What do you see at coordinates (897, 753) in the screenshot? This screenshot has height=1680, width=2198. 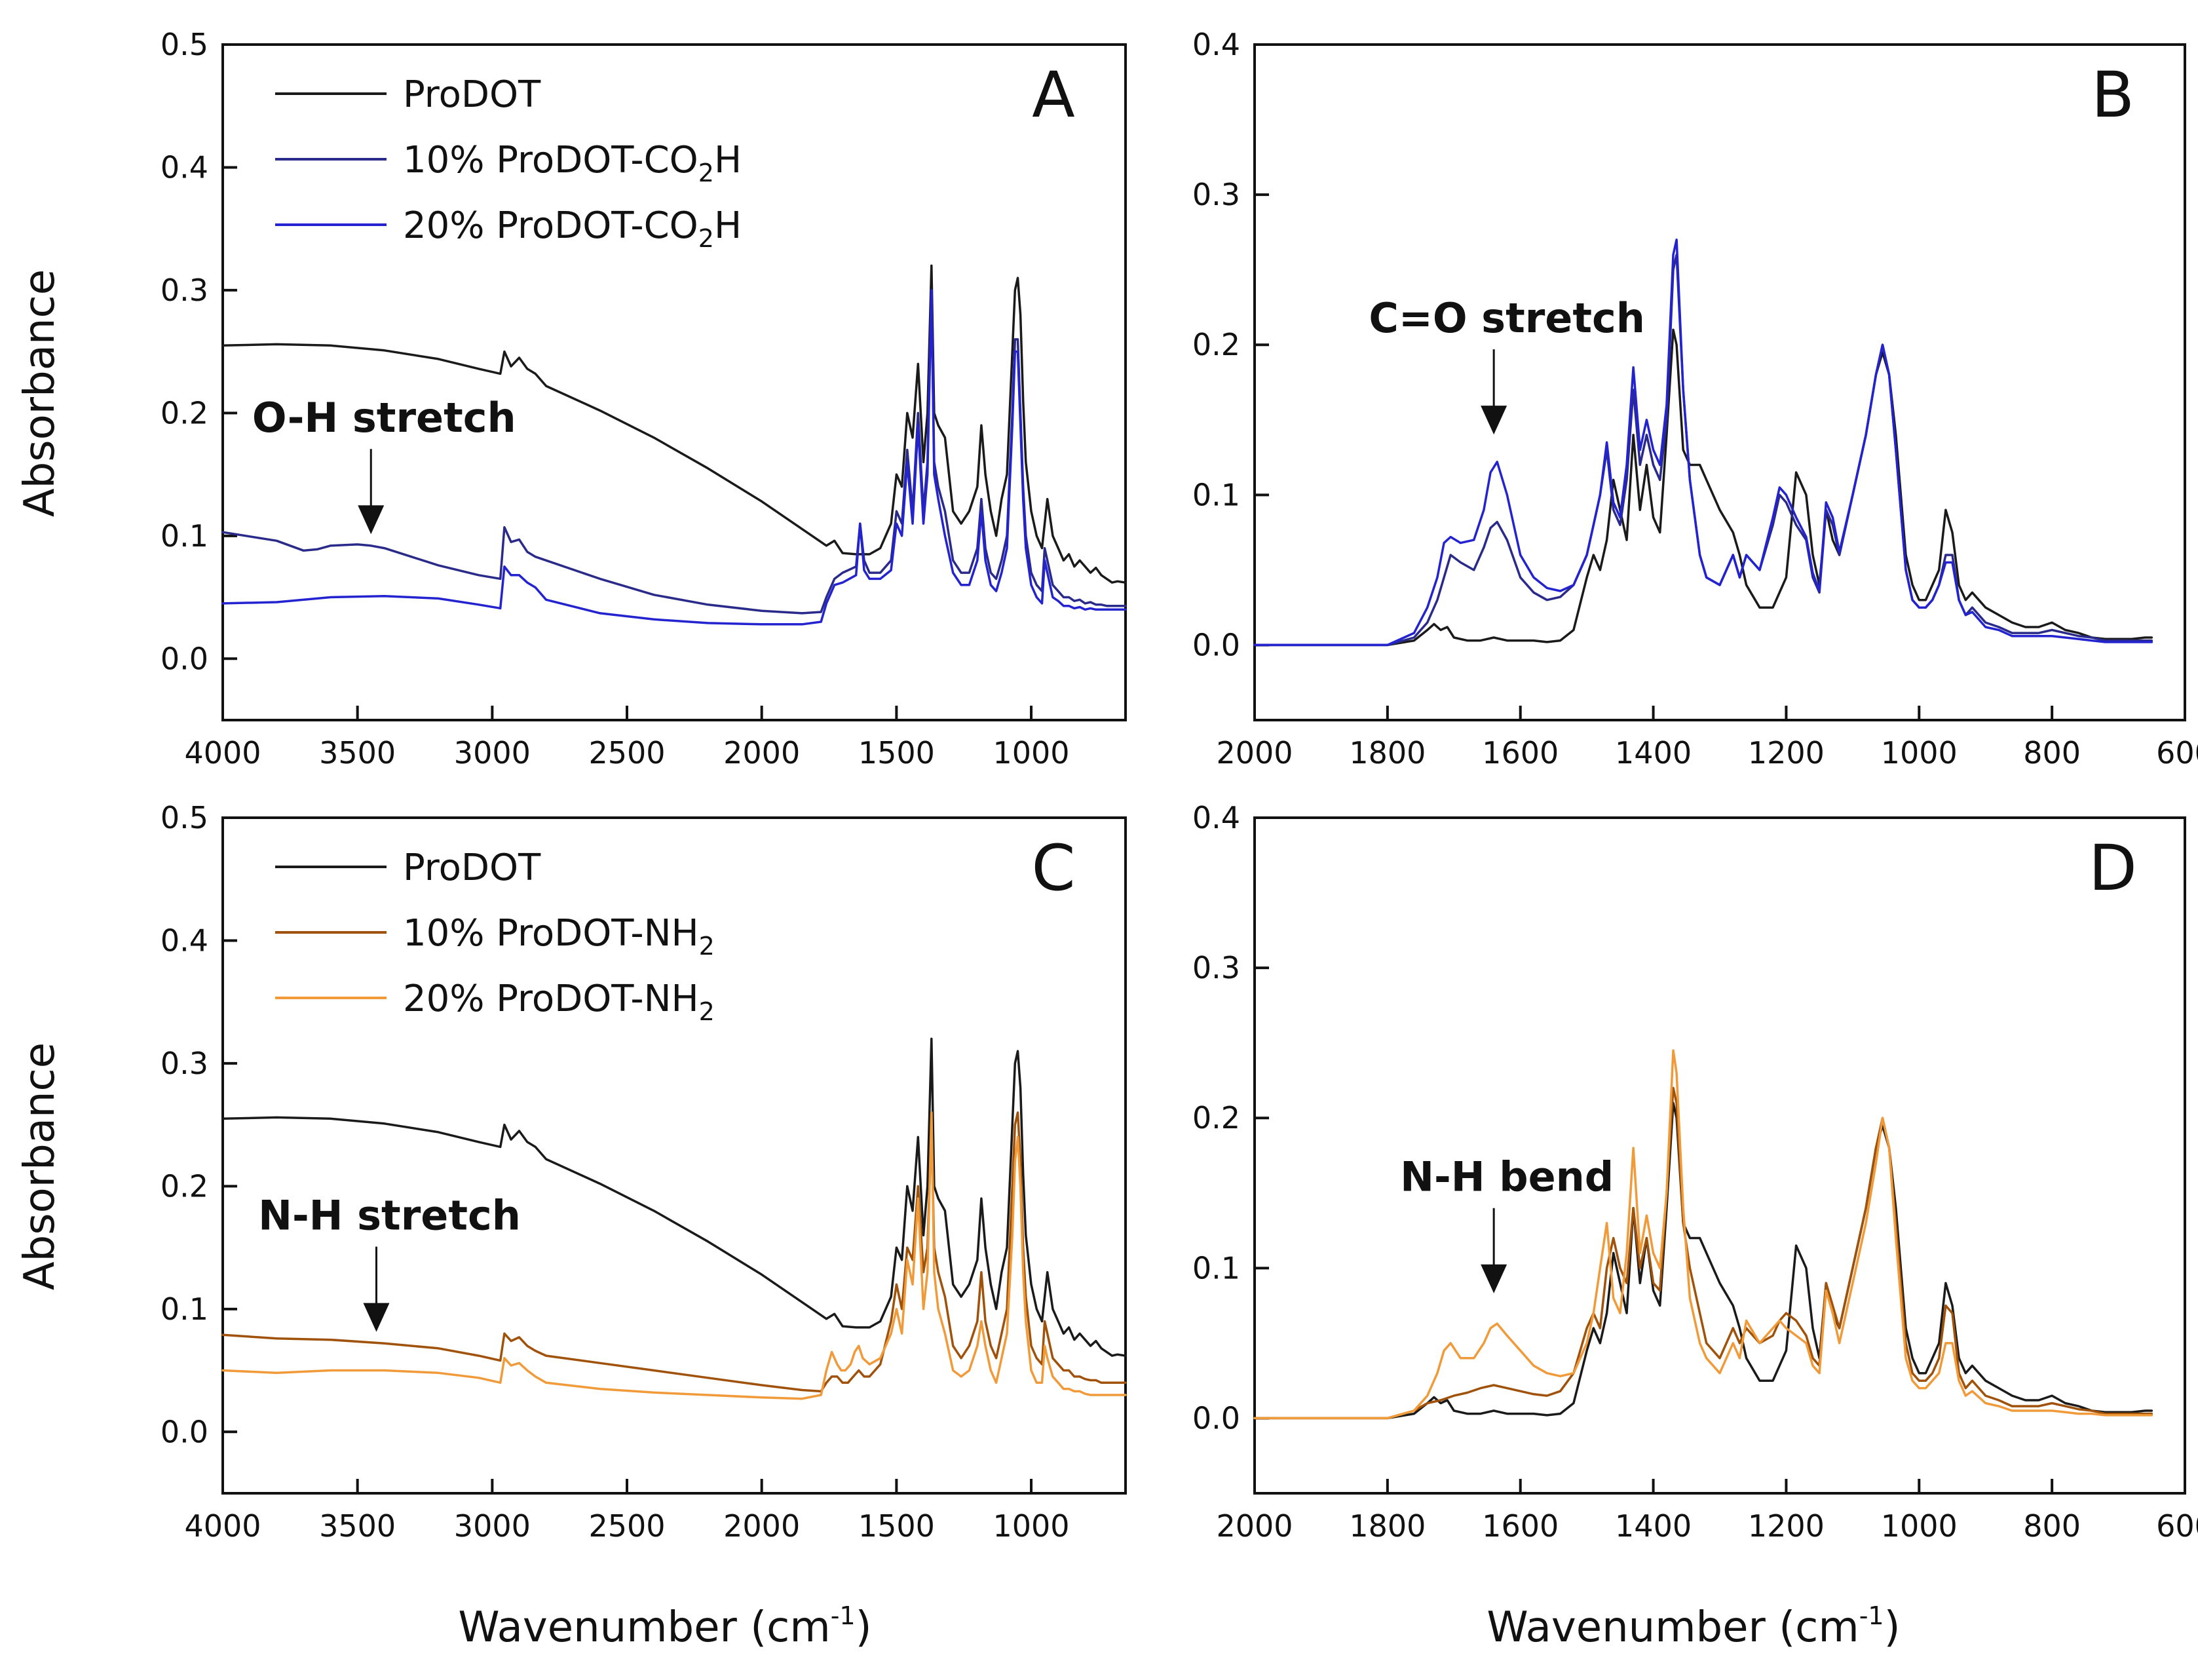 I see `x-tick-label-a: 1500` at bounding box center [897, 753].